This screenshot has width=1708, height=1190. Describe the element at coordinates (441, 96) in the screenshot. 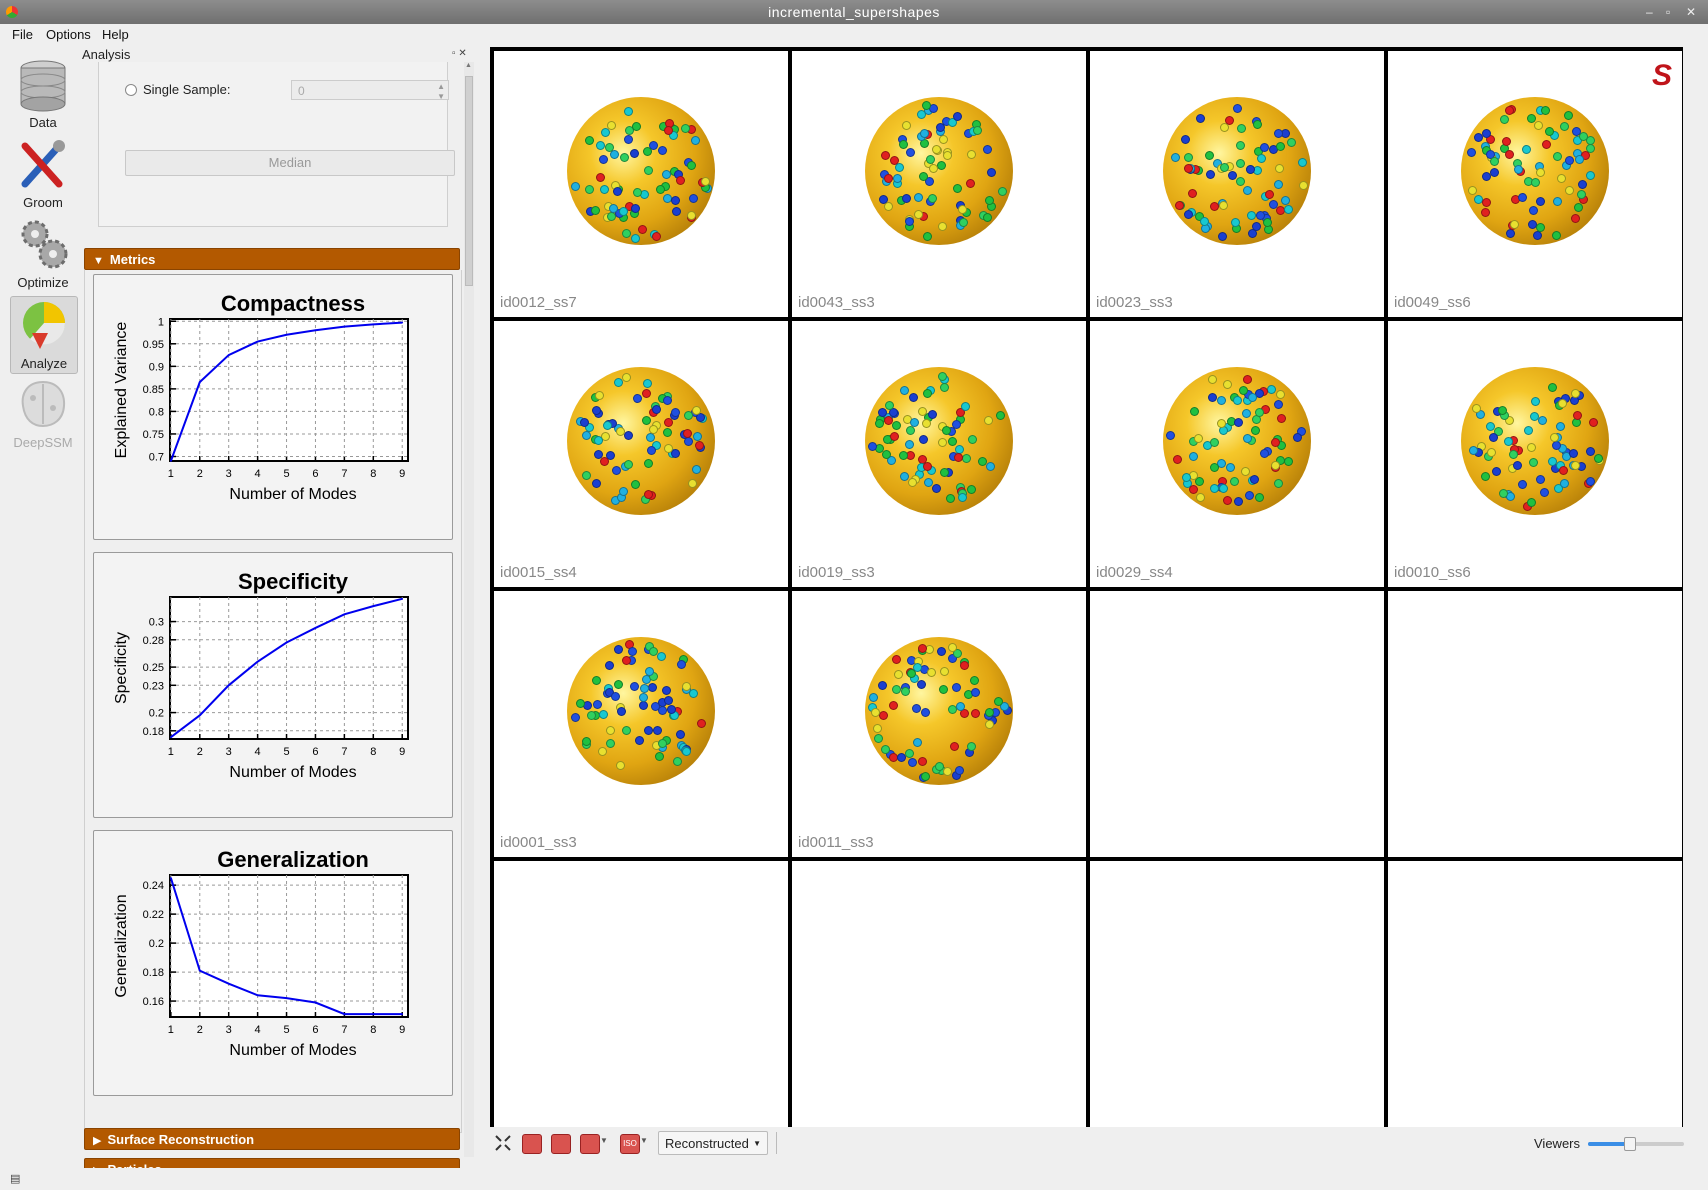

I see `spin-down-icon: ▼` at that location.